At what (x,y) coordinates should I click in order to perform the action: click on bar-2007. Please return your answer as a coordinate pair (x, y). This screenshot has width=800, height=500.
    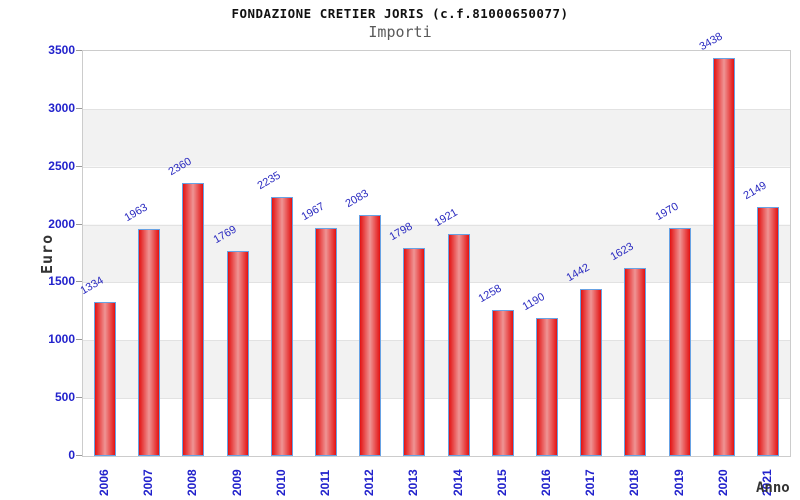
    Looking at the image, I should click on (149, 342).